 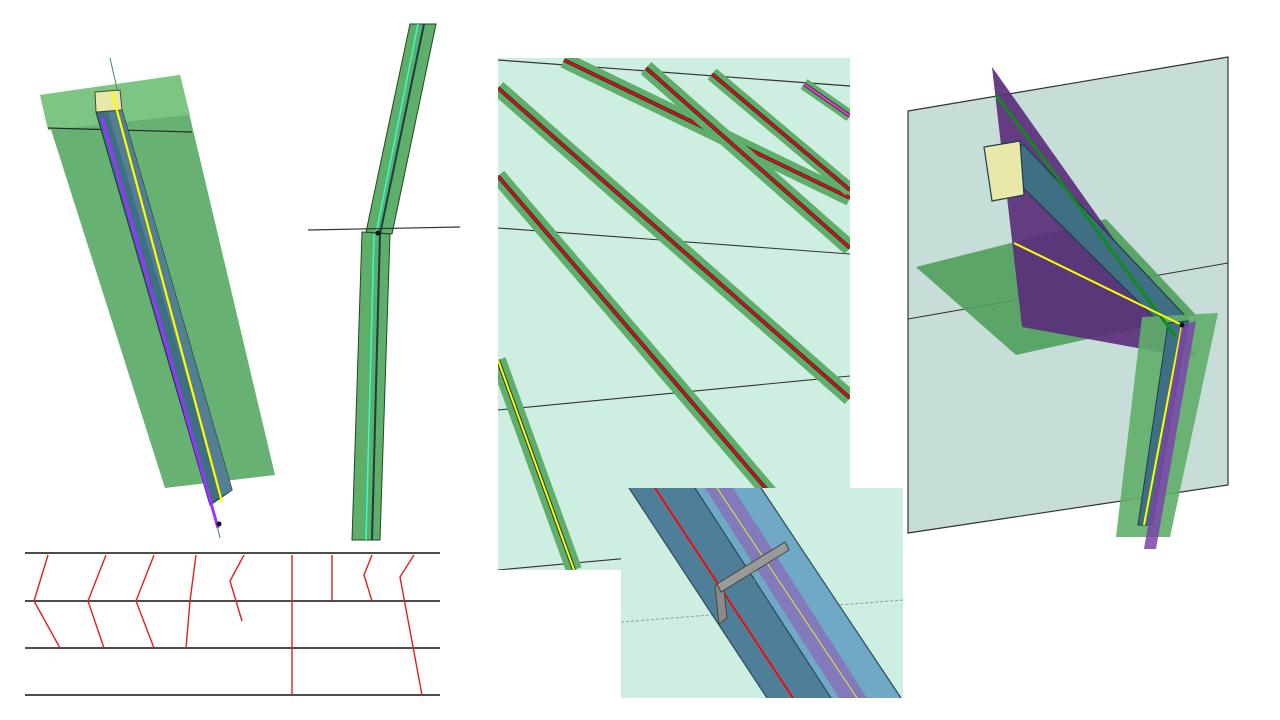 I want to click on lower-profile-segment, so click(x=371, y=386).